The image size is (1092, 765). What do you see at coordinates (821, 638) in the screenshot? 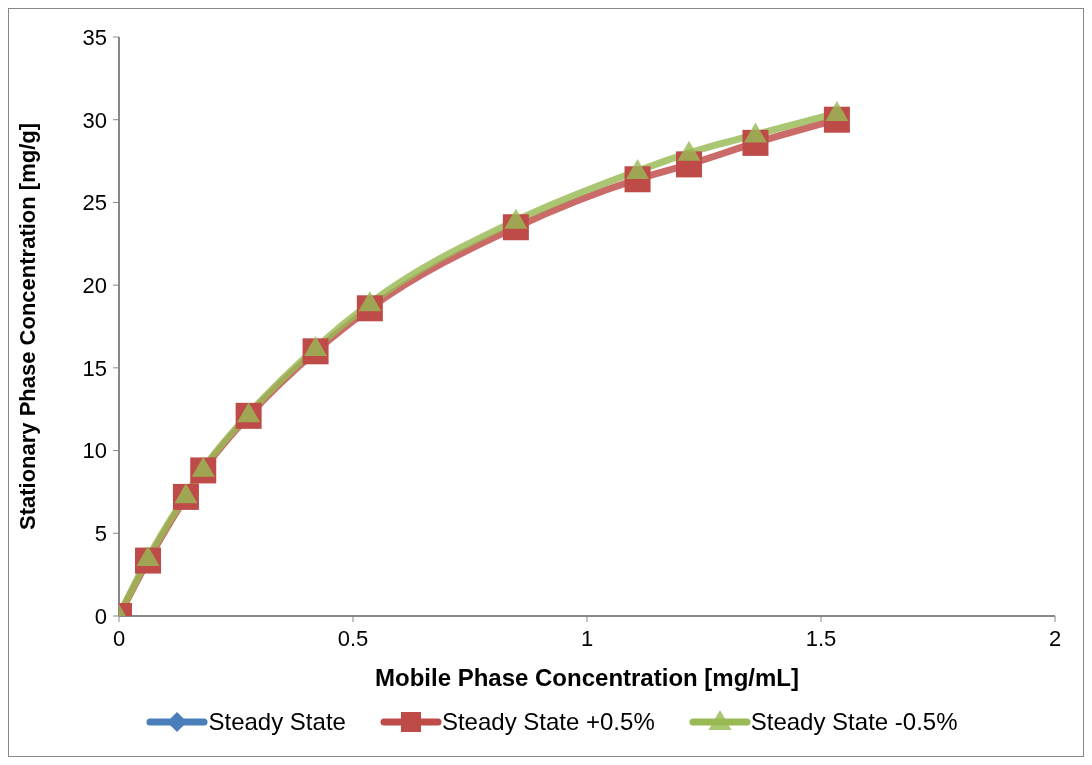
I see `x-tick-label: 1.5` at bounding box center [821, 638].